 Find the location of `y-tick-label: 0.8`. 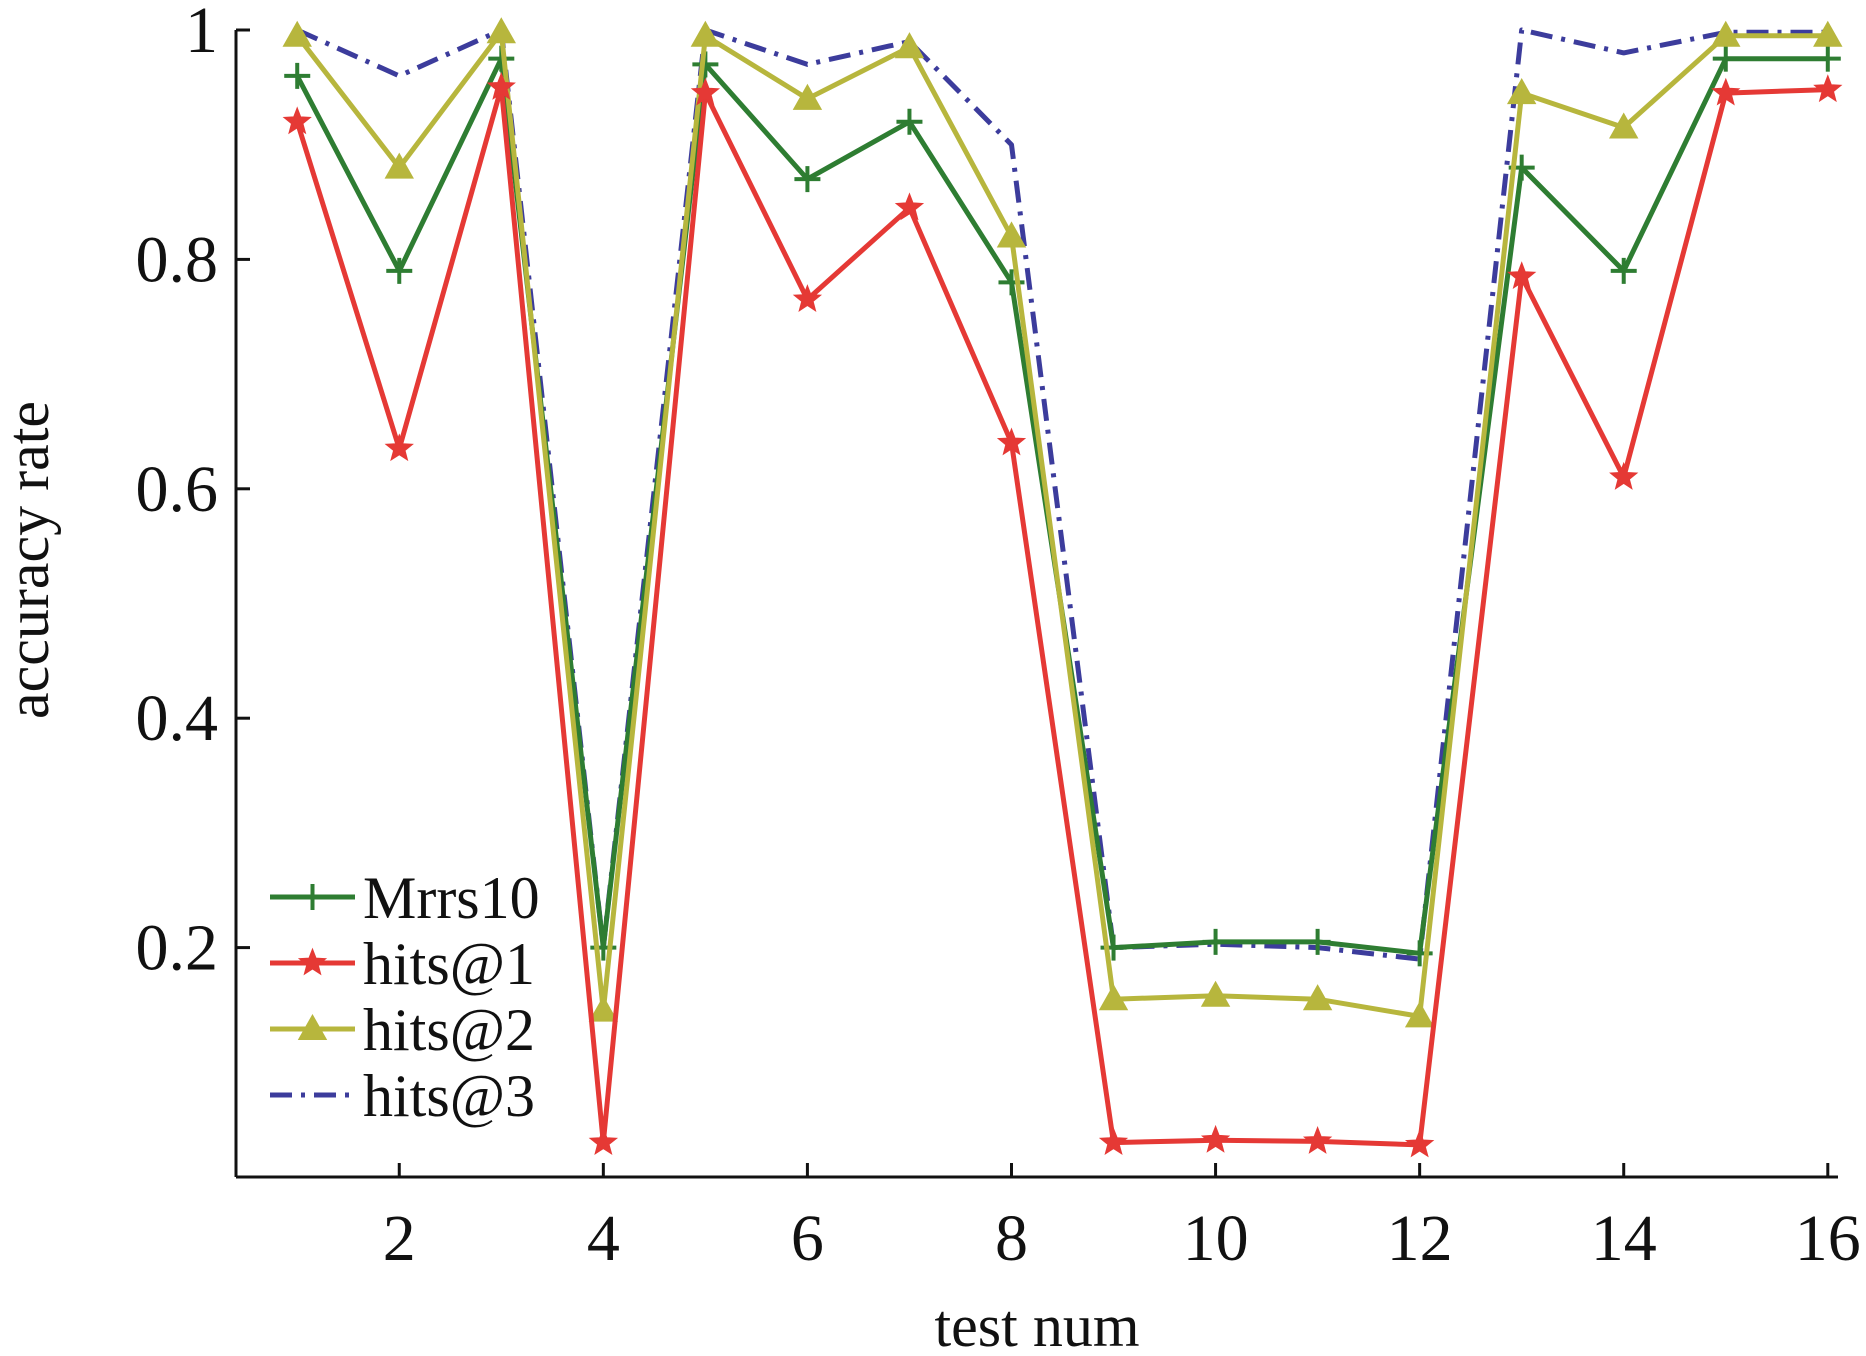

y-tick-label: 0.8 is located at coordinates (177, 259).